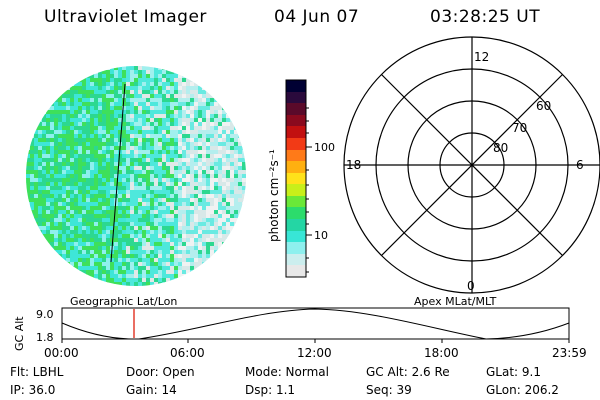 This screenshot has width=600, height=400. Describe the element at coordinates (37, 372) in the screenshot. I see `info-filter: Flt: LBHL` at that location.